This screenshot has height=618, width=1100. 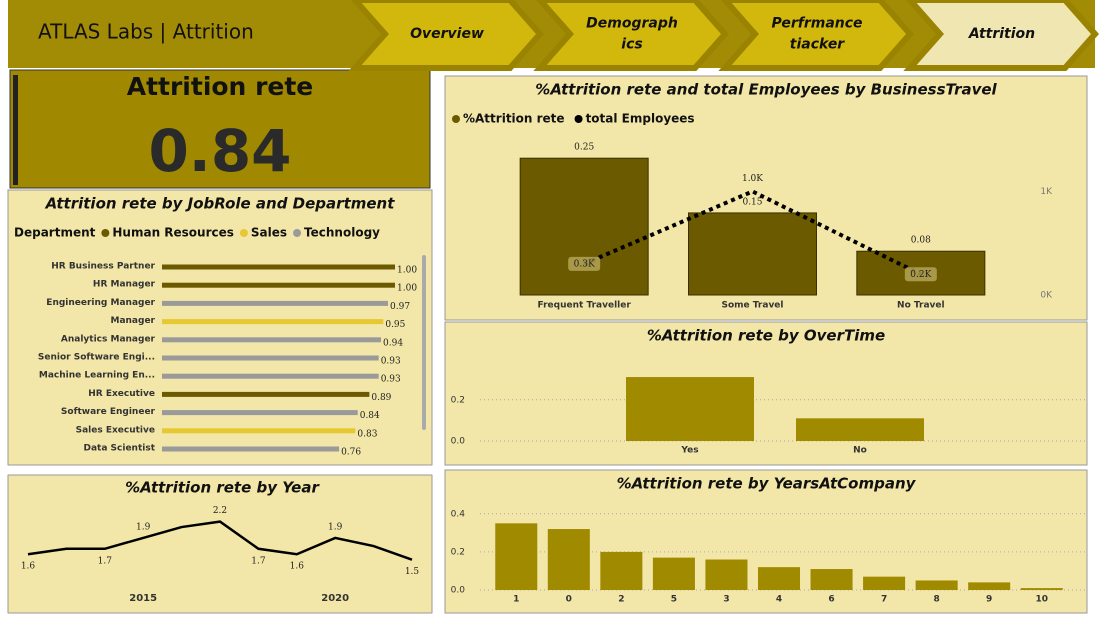 I want to click on y-tick-label: Data Scientist, so click(x=119, y=449).